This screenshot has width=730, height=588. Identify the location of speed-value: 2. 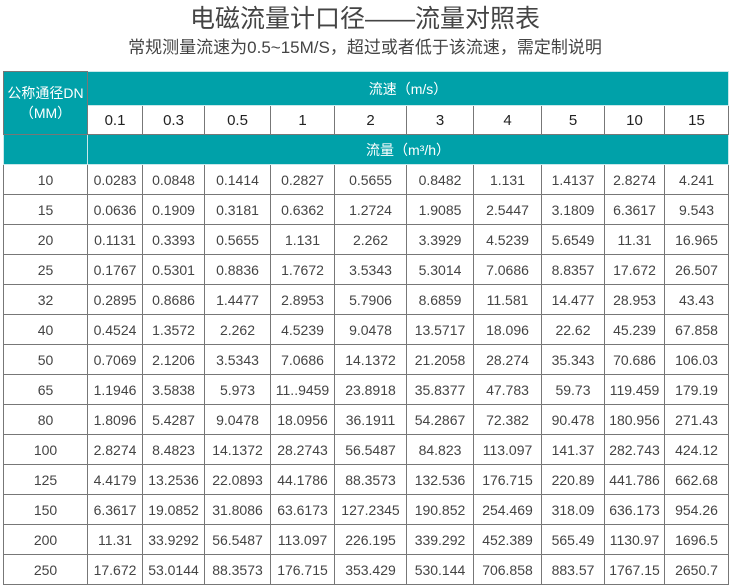
(370, 120).